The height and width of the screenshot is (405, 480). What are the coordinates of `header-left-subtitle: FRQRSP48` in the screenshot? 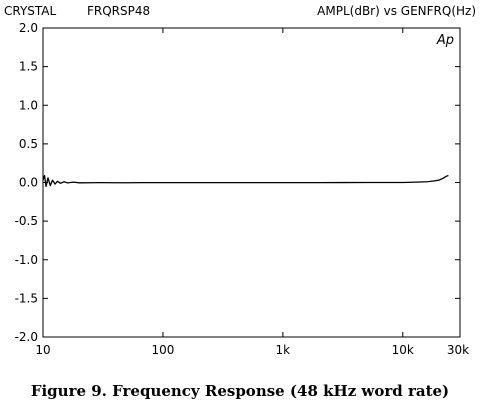 It's located at (118, 11).